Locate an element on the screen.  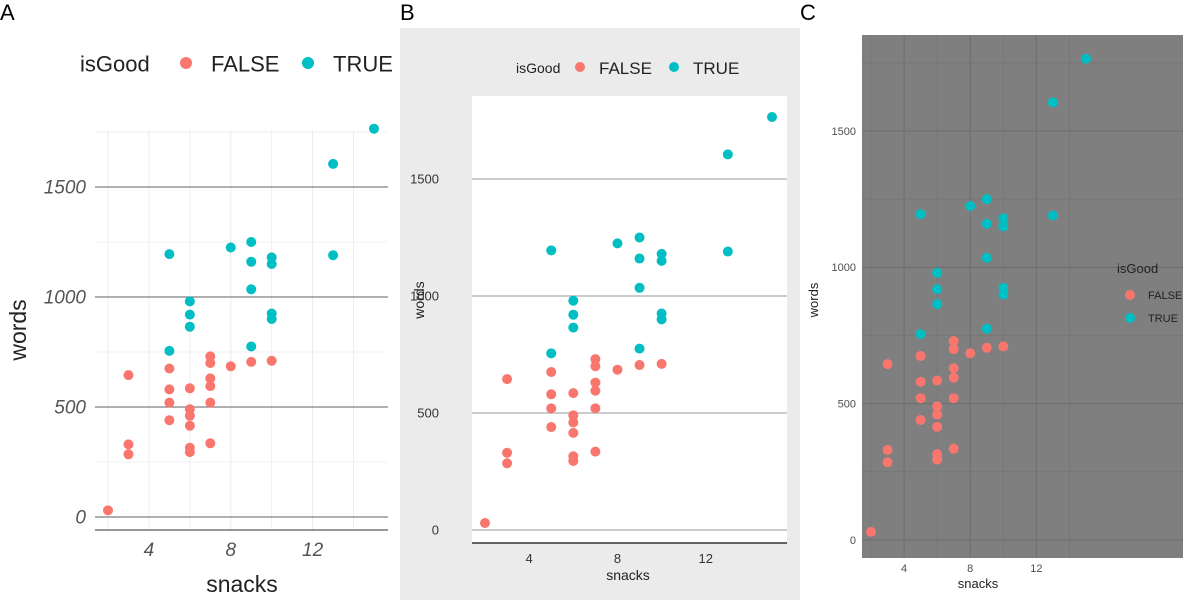
y-tick-label: 1500 is located at coordinates (424, 179).